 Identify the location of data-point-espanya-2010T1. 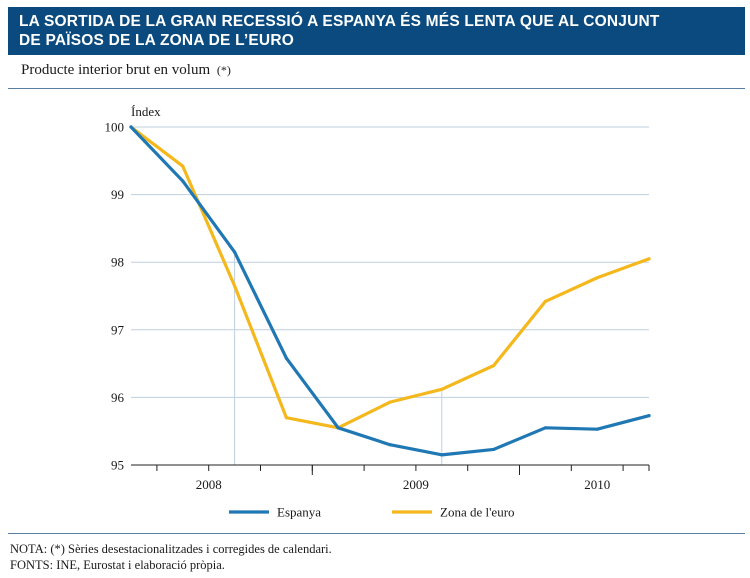
(545, 428).